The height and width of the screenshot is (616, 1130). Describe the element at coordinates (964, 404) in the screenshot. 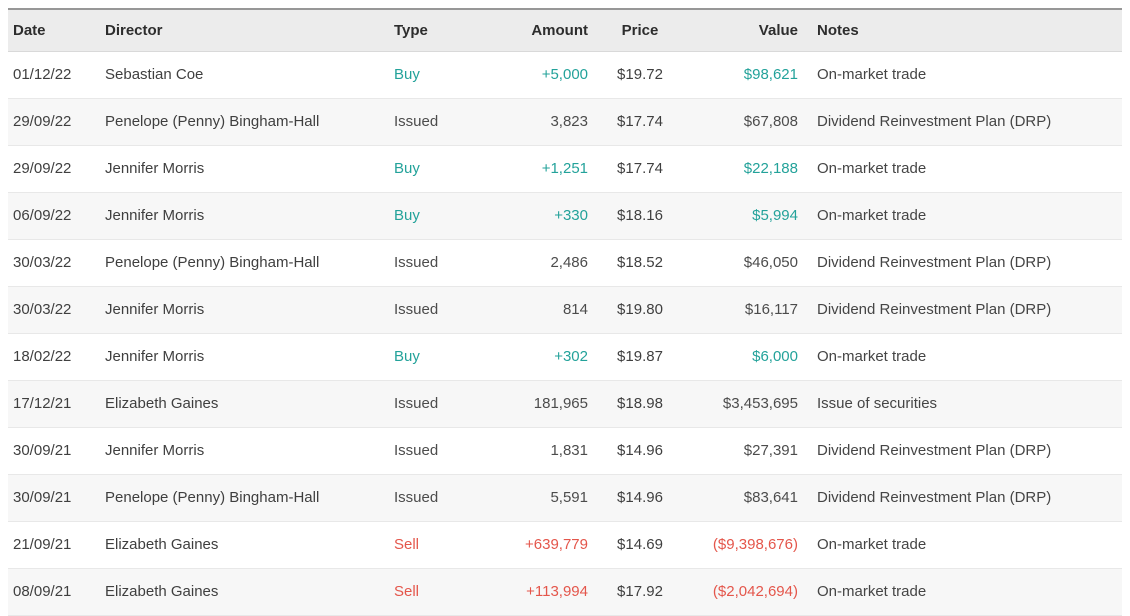

I see `cell-notes: Issue of securities` at that location.